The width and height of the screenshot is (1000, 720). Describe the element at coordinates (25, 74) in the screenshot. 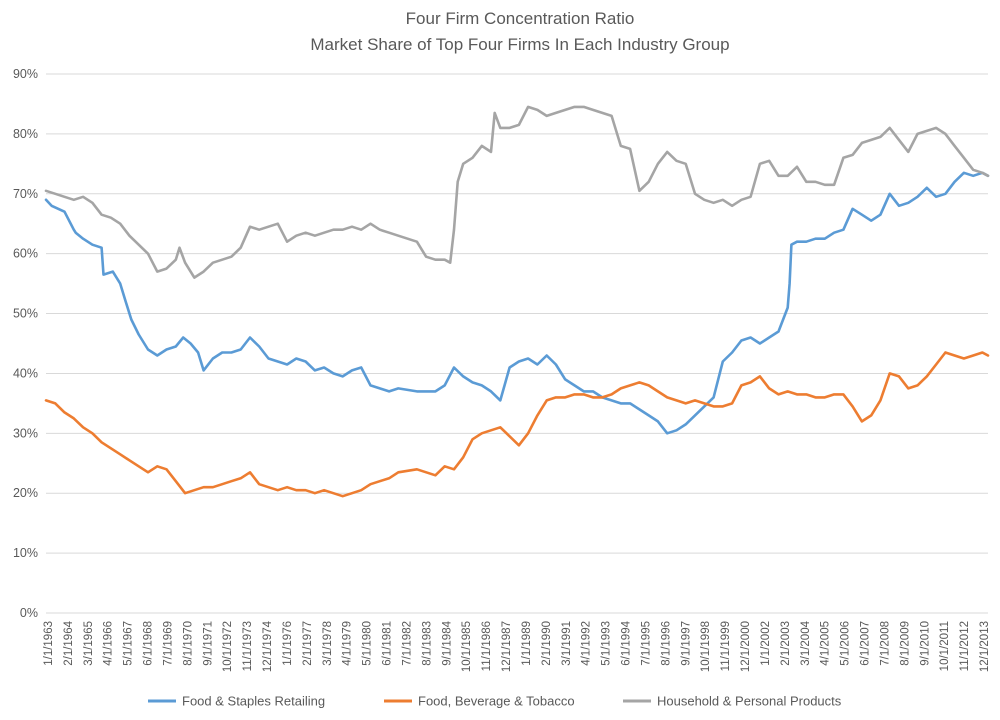

I see `y-tick-label: 90%` at that location.